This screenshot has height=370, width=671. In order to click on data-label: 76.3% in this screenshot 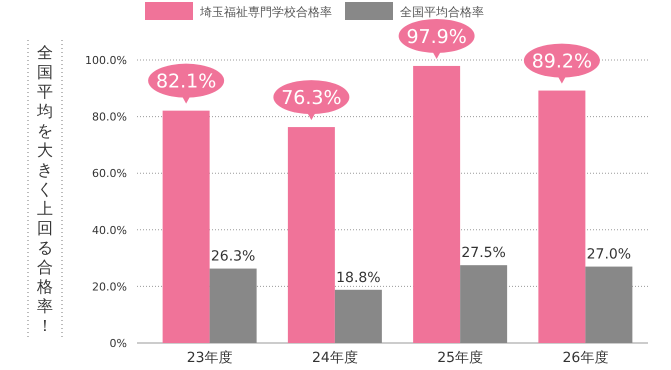, I will do `click(311, 98)`.